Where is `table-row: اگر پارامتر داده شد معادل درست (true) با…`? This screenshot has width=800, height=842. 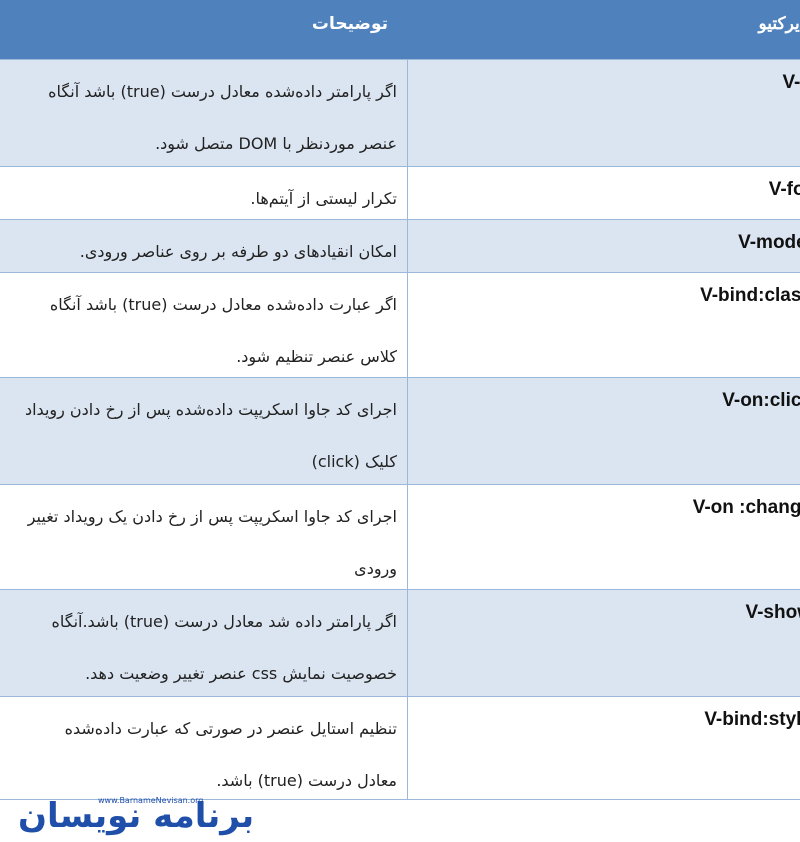 table-row: اگر پارامتر داده شد معادل درست (true) با… is located at coordinates (400, 643).